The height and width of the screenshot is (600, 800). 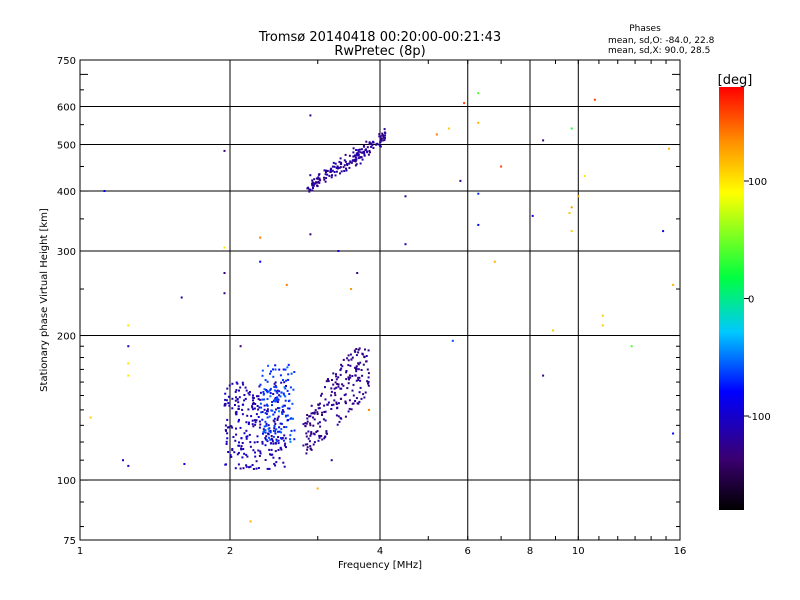 What do you see at coordinates (757, 182) in the screenshot?
I see `colorbar-tick-label: 100` at bounding box center [757, 182].